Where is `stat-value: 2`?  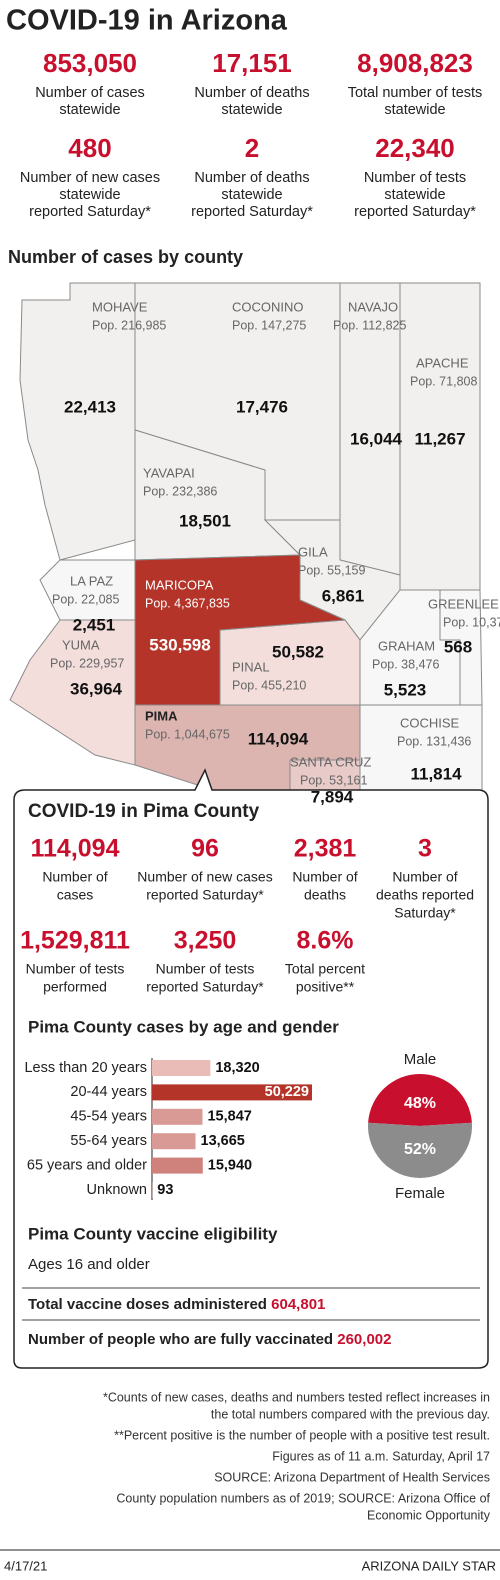
stat-value: 2 is located at coordinates (252, 148).